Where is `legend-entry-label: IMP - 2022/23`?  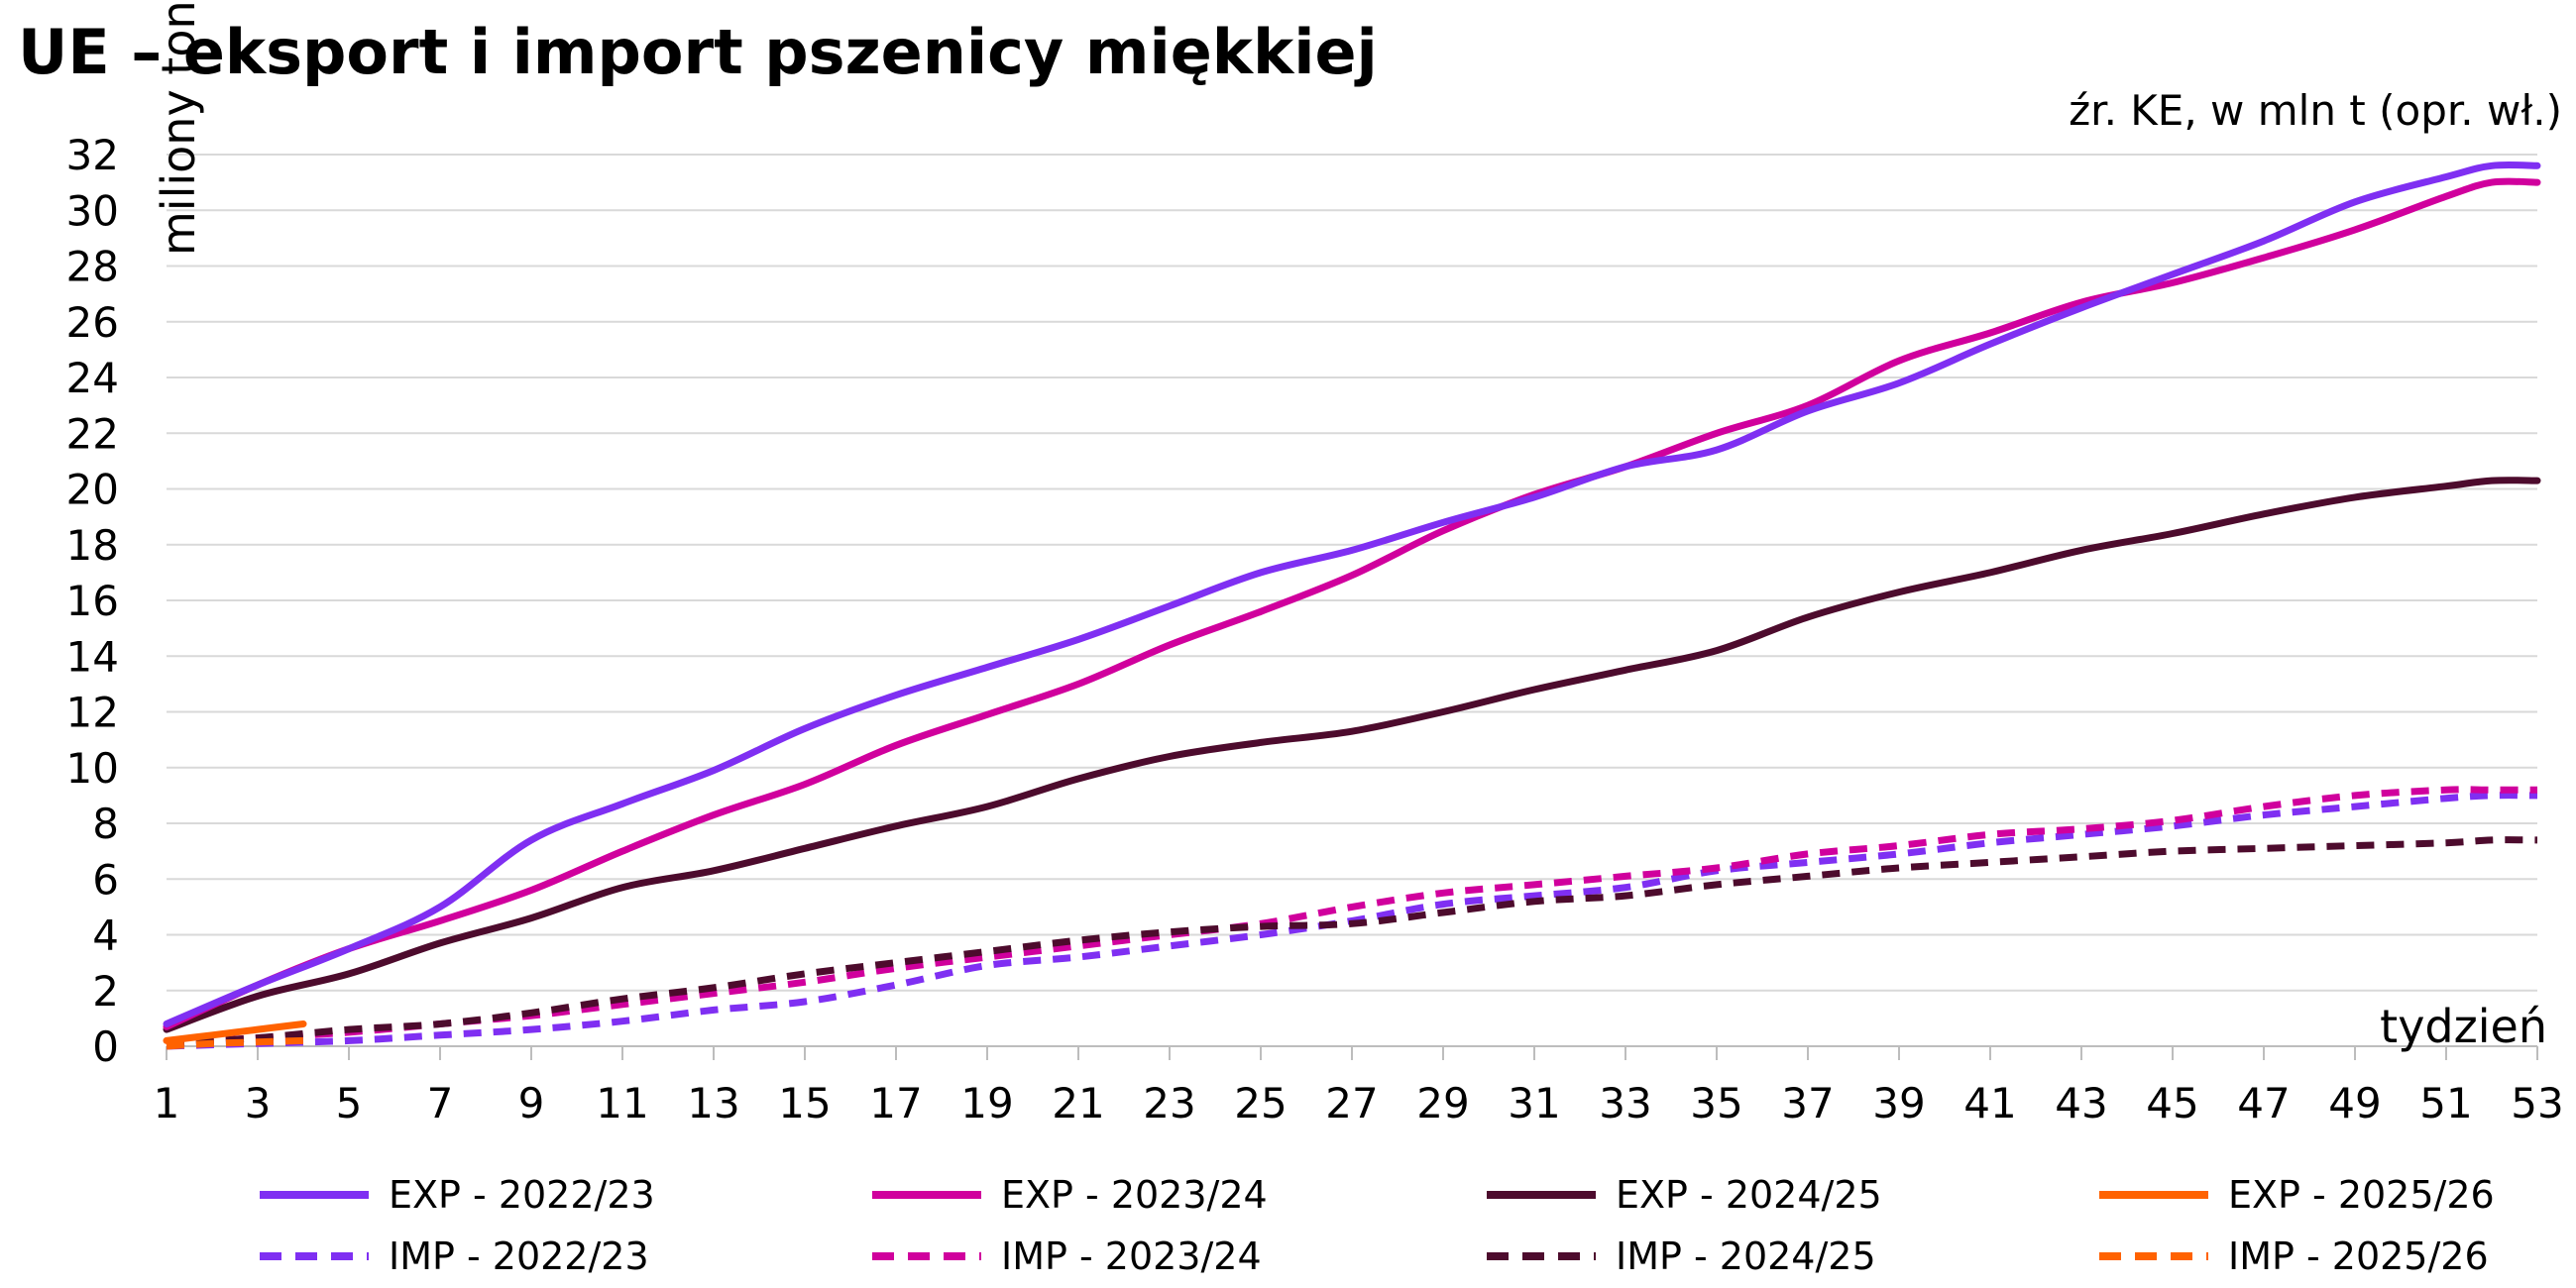
legend-entry-label: IMP - 2022/23 is located at coordinates (519, 1256).